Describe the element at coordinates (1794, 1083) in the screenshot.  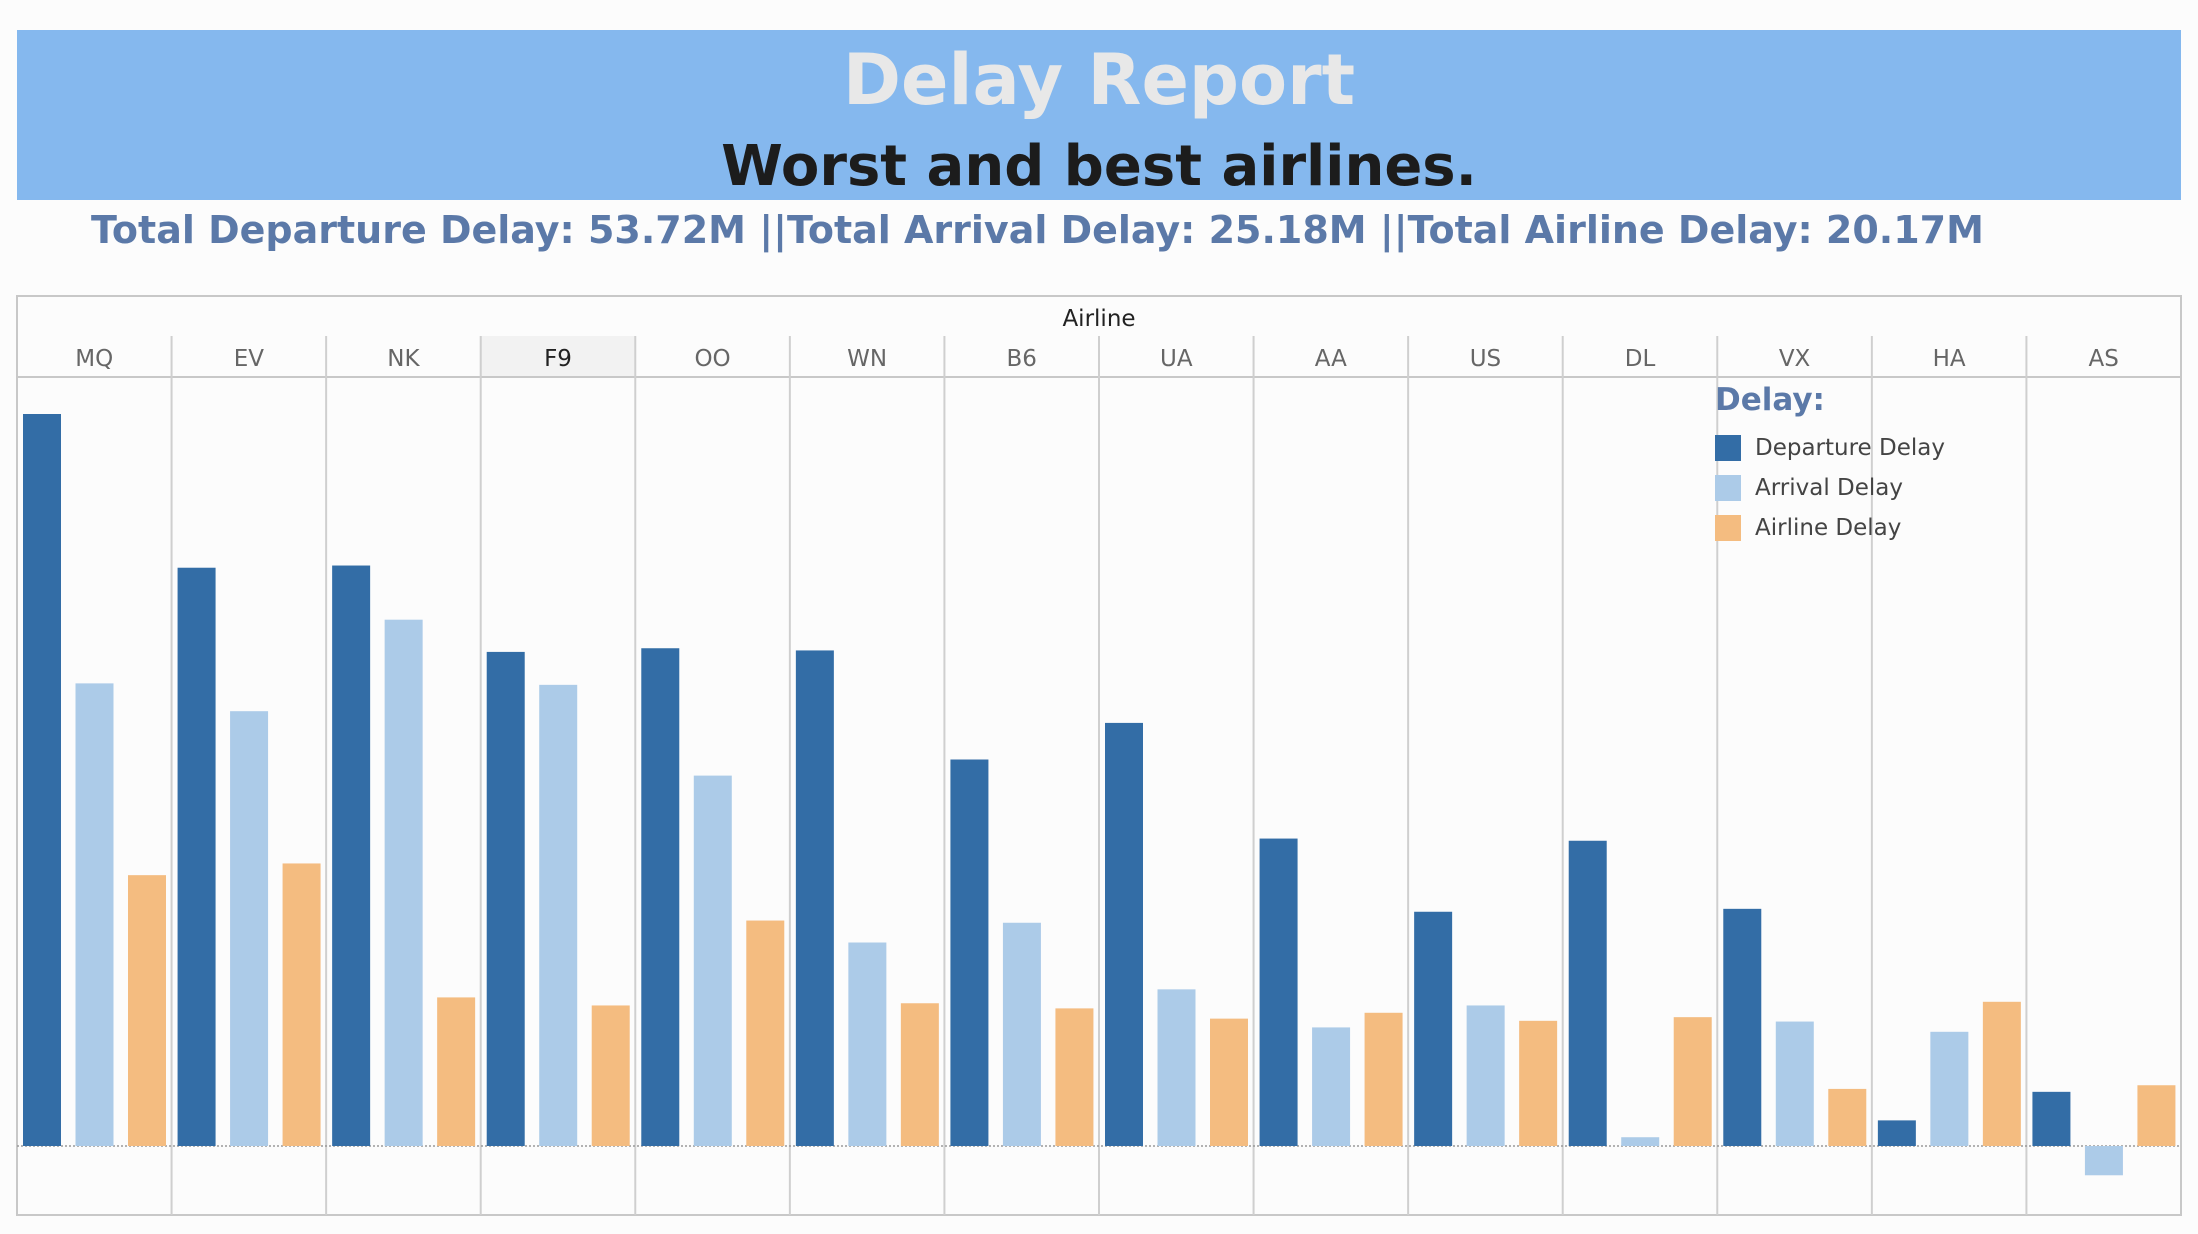
I see `bar-vx-arrival-delay` at that location.